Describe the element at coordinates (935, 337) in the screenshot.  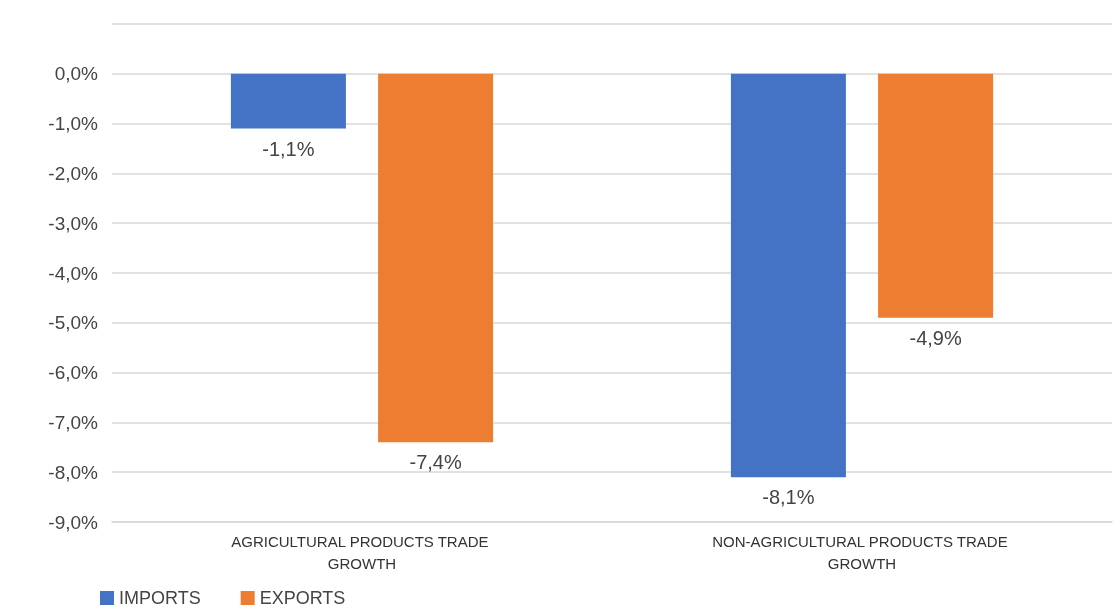
I see `data-label: -4,9%` at that location.